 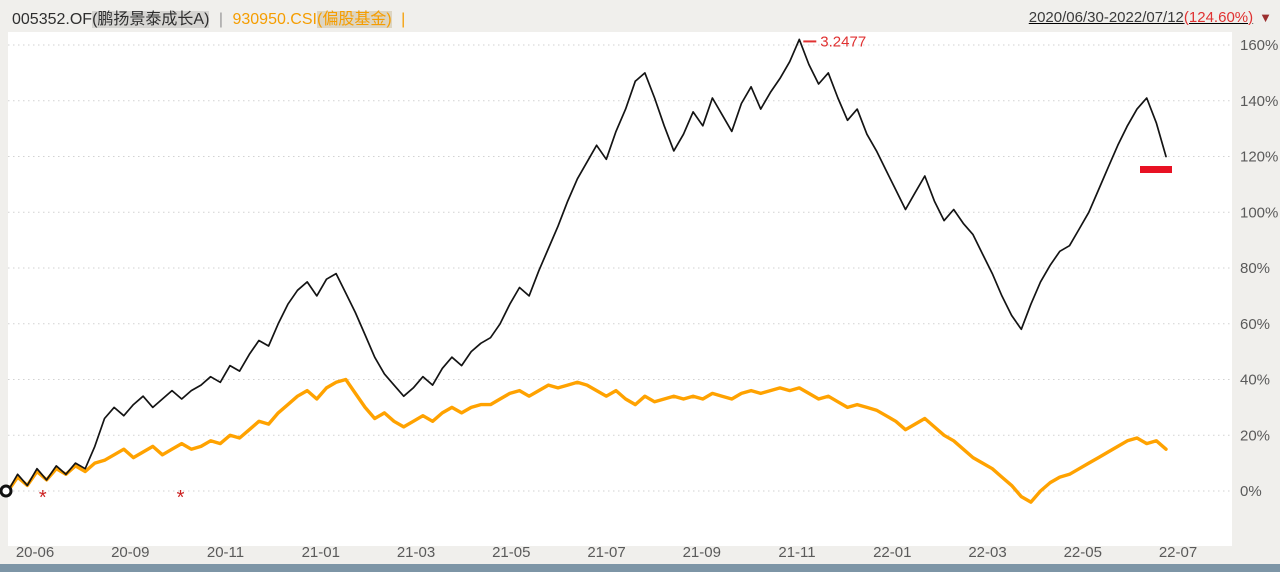 What do you see at coordinates (796, 552) in the screenshot?
I see `x-axis-label: 21-11` at bounding box center [796, 552].